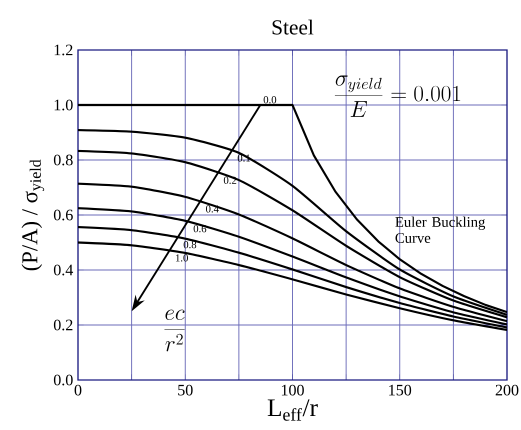 This screenshot has height=430, width=521. What do you see at coordinates (63, 380) in the screenshot?
I see `y-tick-label: 0.0` at bounding box center [63, 380].